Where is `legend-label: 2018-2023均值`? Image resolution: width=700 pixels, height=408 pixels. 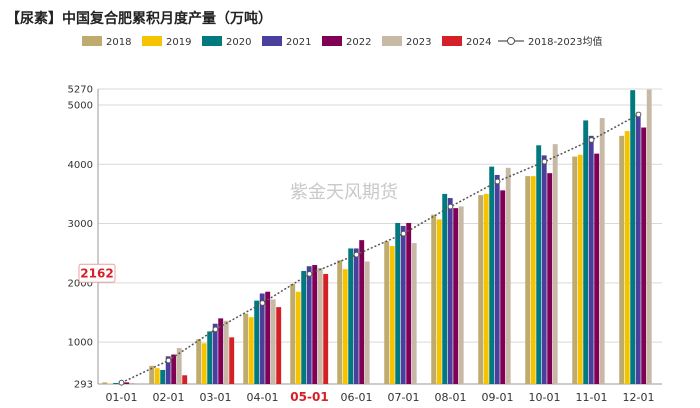 legend-label: 2018-2023均值 is located at coordinates (565, 41).